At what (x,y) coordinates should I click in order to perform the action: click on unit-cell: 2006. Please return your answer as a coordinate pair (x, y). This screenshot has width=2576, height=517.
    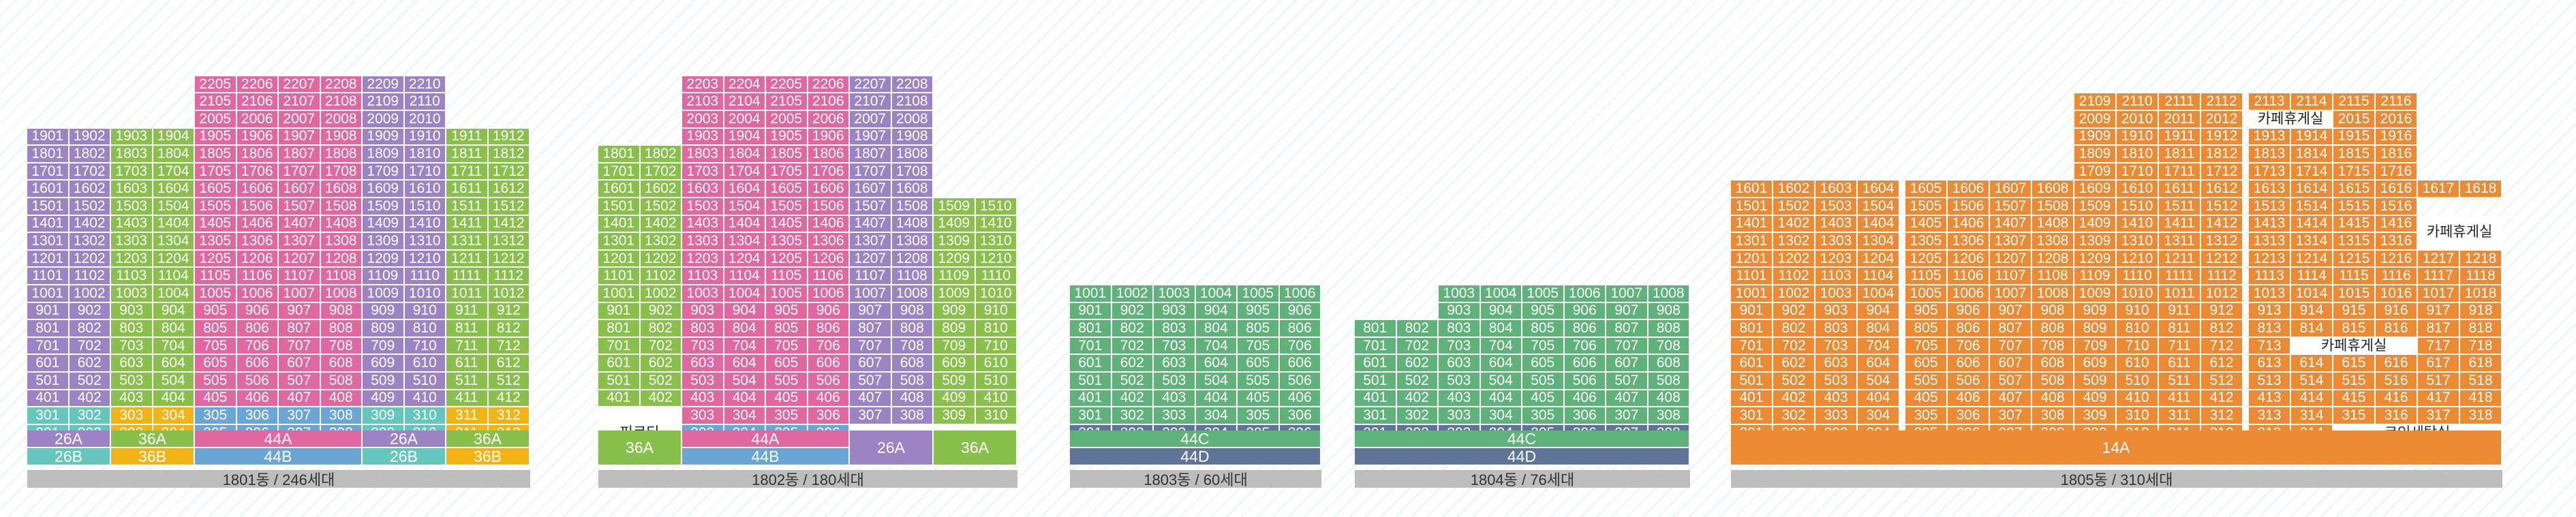
    Looking at the image, I should click on (257, 120).